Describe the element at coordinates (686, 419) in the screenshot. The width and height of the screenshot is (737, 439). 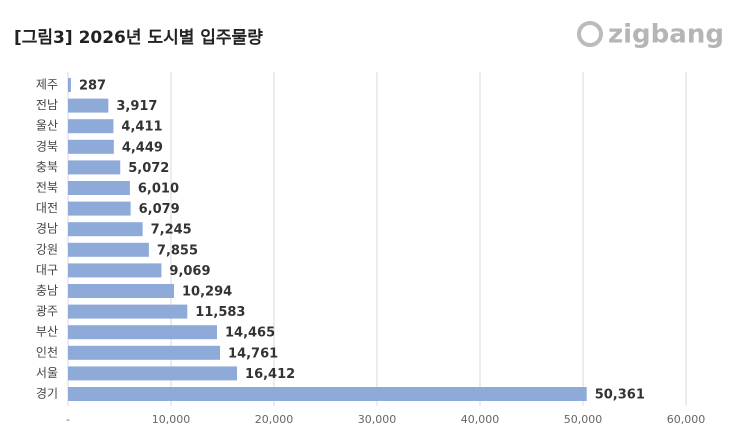
I see `x-tick-label: 60,000` at that location.